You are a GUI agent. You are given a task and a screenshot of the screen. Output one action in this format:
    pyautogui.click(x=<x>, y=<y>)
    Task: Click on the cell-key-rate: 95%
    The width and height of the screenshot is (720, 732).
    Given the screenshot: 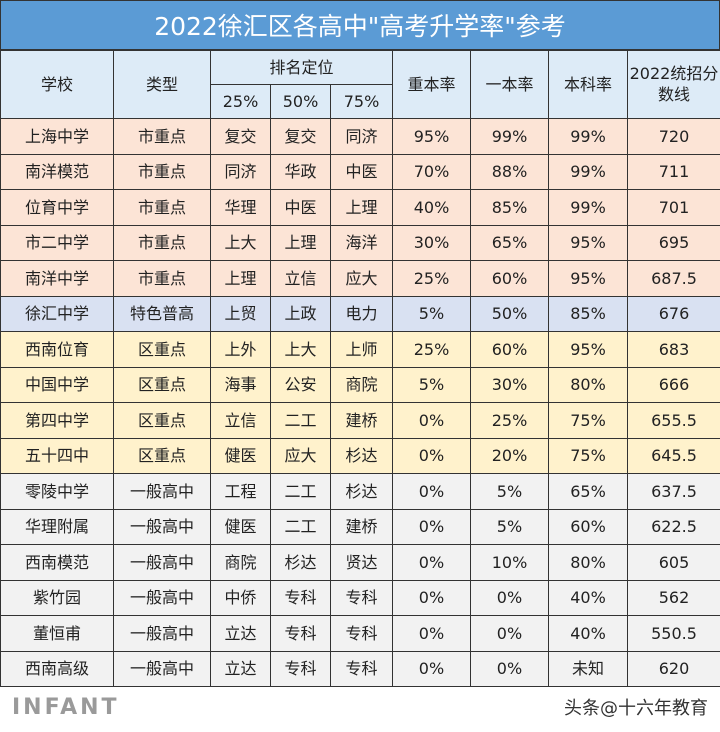 What is the action you would take?
    pyautogui.click(x=431, y=136)
    